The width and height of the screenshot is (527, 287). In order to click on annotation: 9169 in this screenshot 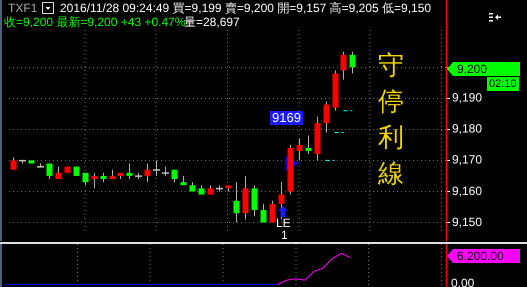, I will do `click(286, 117)`.